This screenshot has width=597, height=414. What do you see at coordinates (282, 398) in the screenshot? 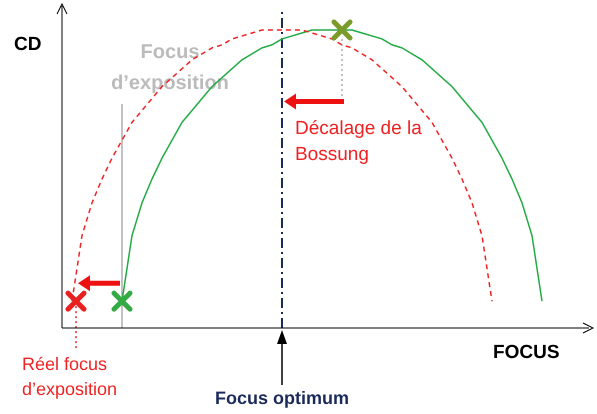
I see `text: Focus optimum` at bounding box center [282, 398].